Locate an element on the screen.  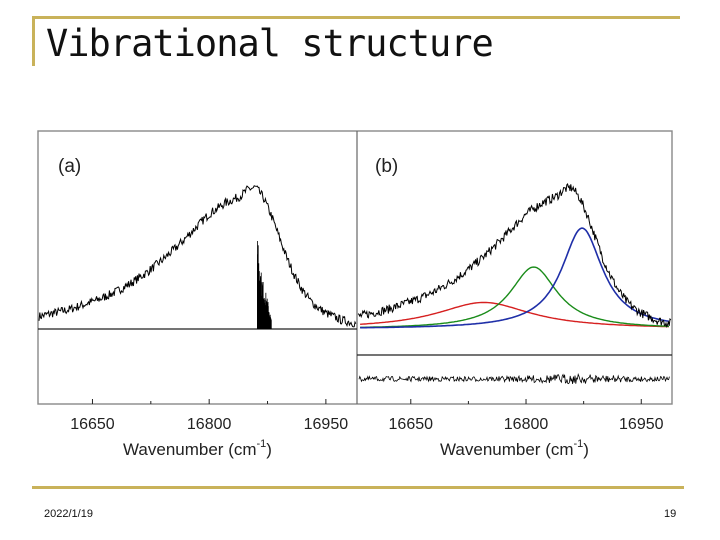
title-bracket-left is located at coordinates (33, 41).